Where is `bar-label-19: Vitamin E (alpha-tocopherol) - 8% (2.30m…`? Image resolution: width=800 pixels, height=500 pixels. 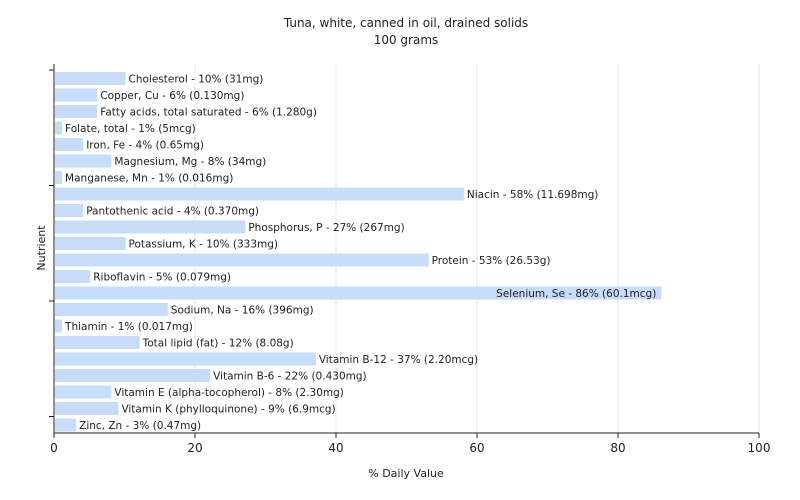 bar-label-19: Vitamin E (alpha-tocopherol) - 8% (2.30m… is located at coordinates (229, 393).